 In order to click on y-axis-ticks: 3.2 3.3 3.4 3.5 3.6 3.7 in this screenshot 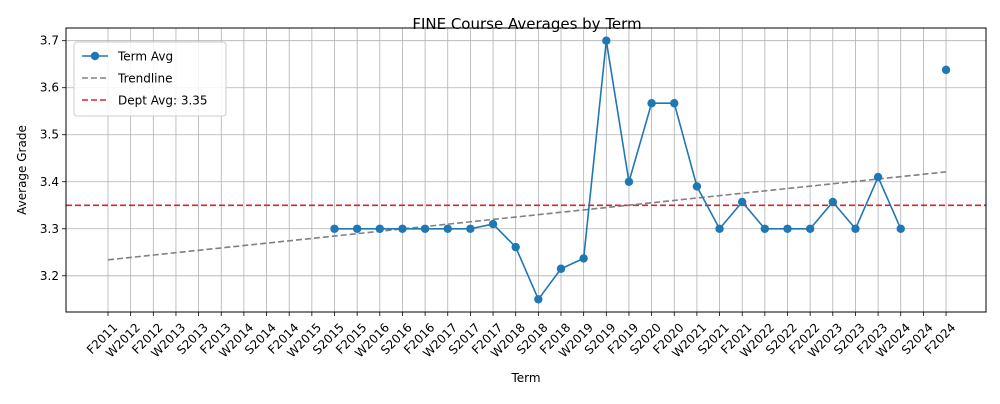, I will do `click(53, 158)`.